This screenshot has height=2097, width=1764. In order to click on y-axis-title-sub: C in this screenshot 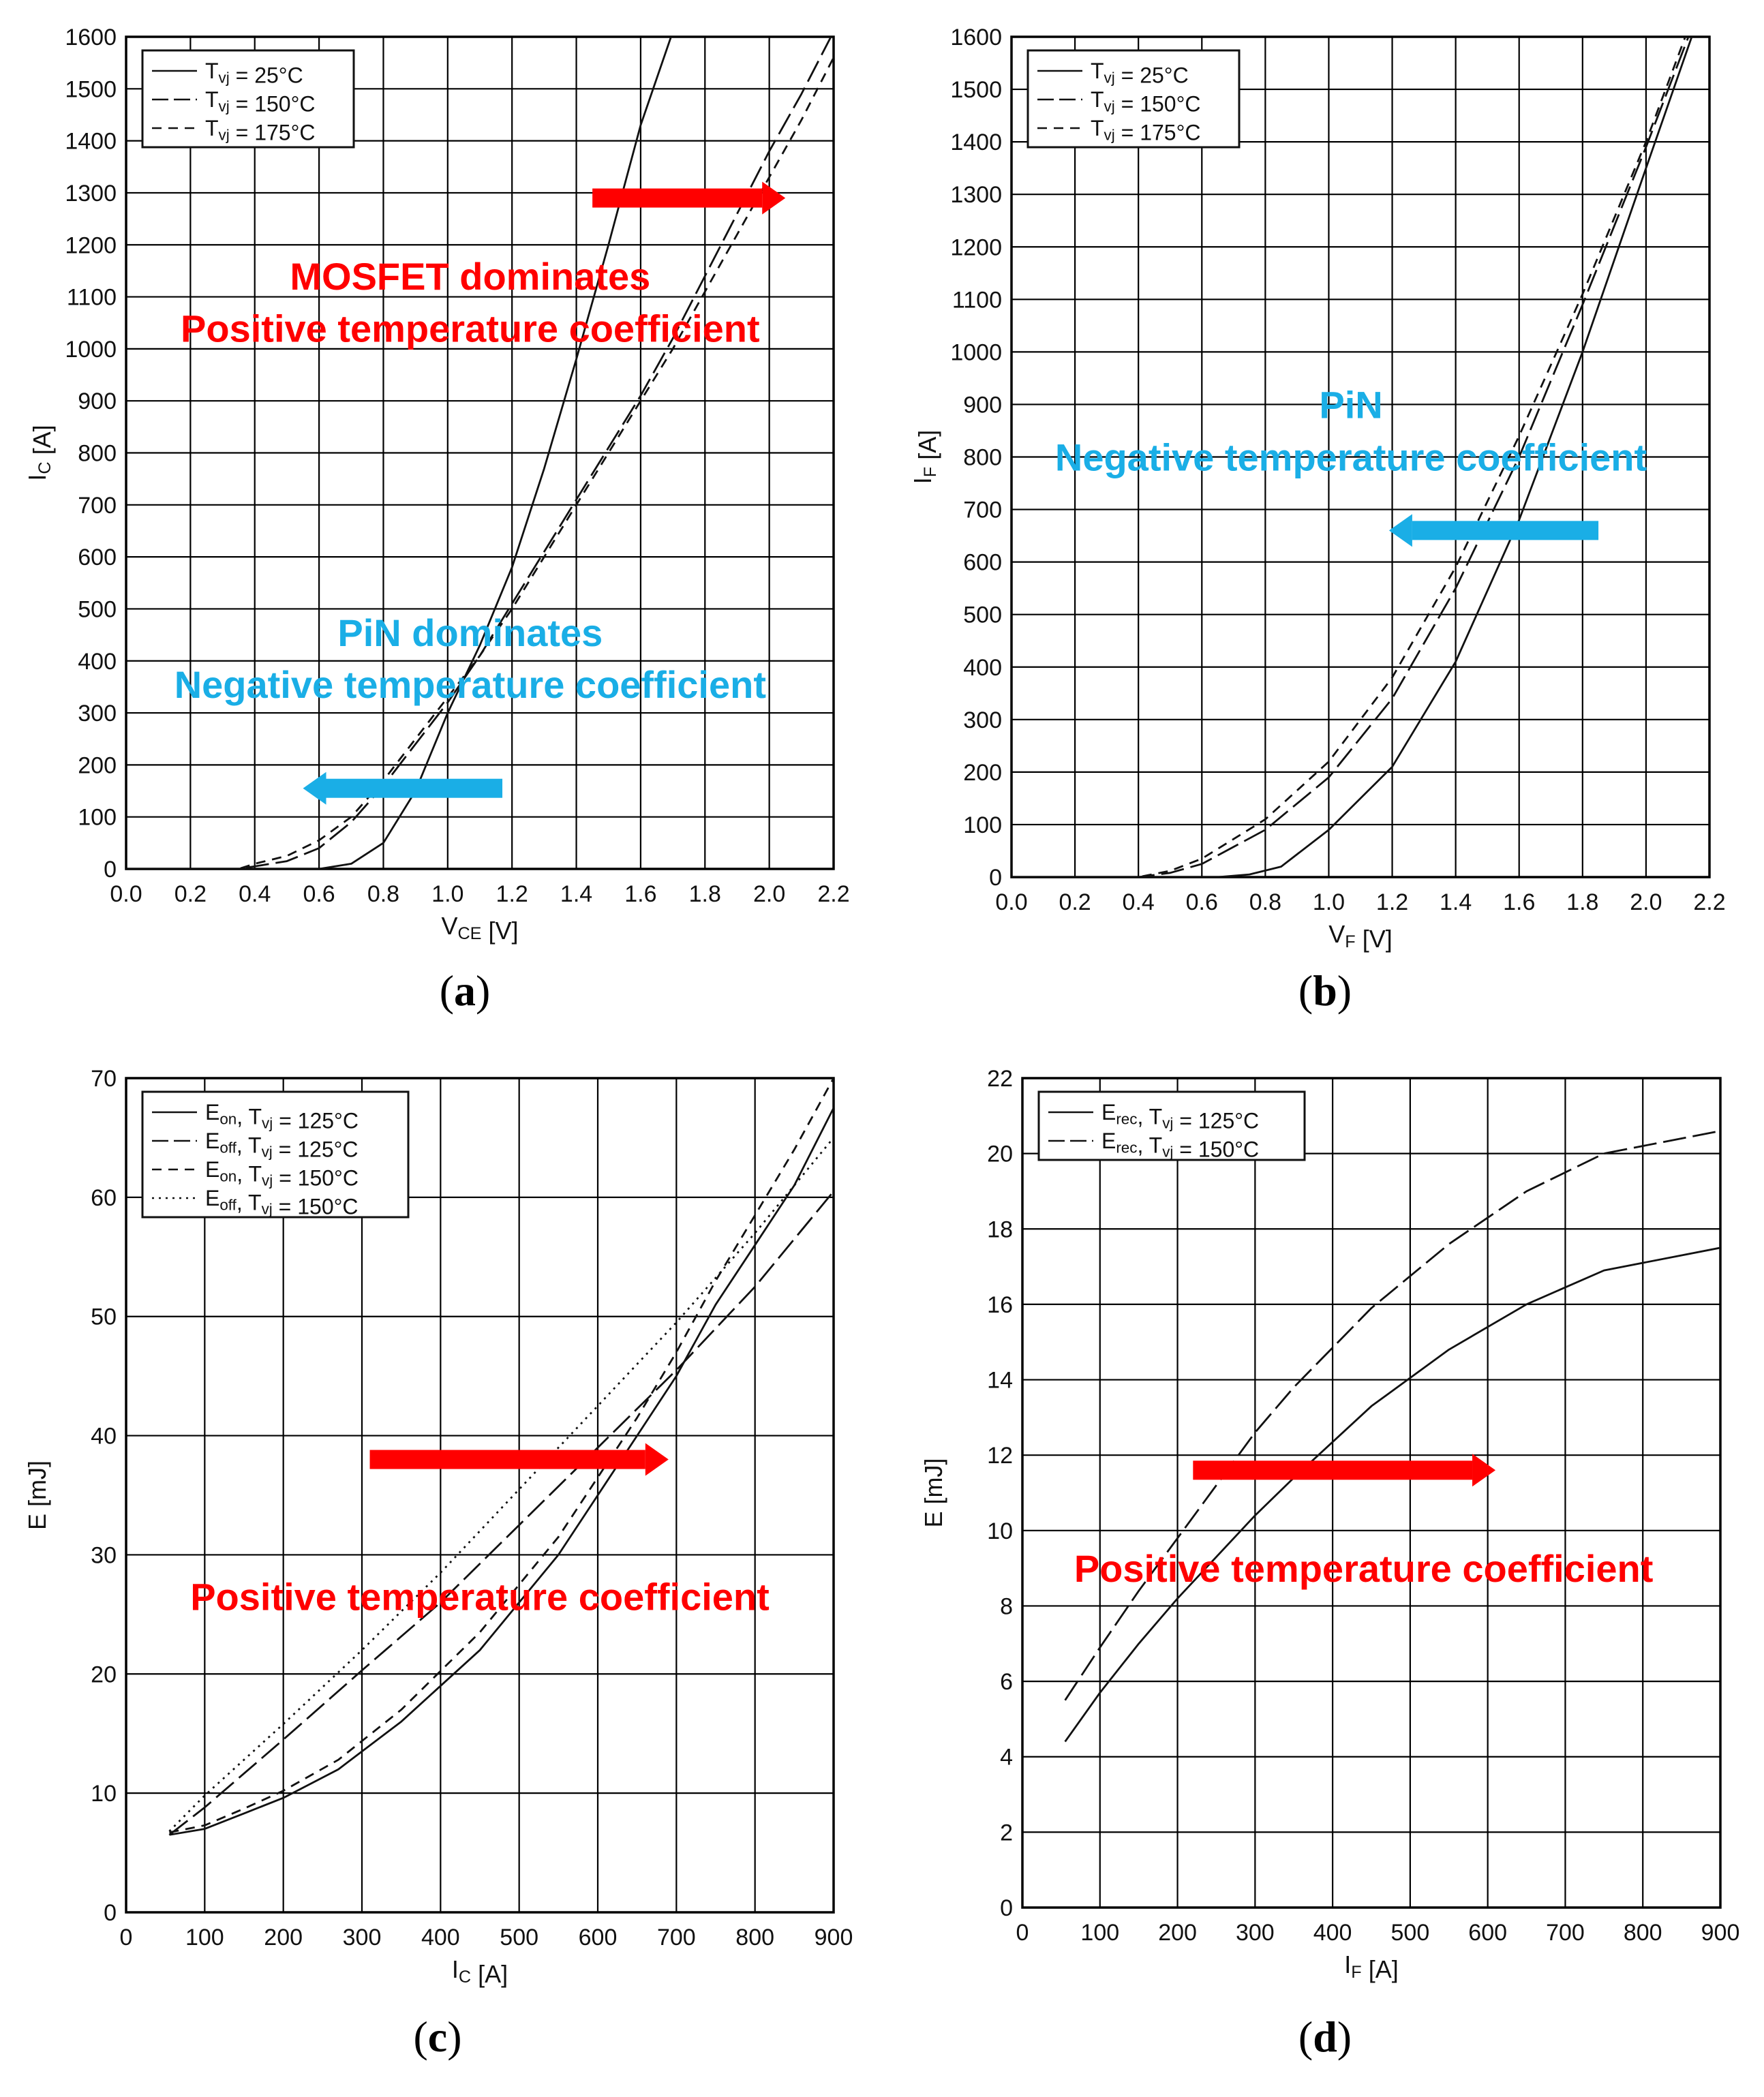, I will do `click(45, 467)`.